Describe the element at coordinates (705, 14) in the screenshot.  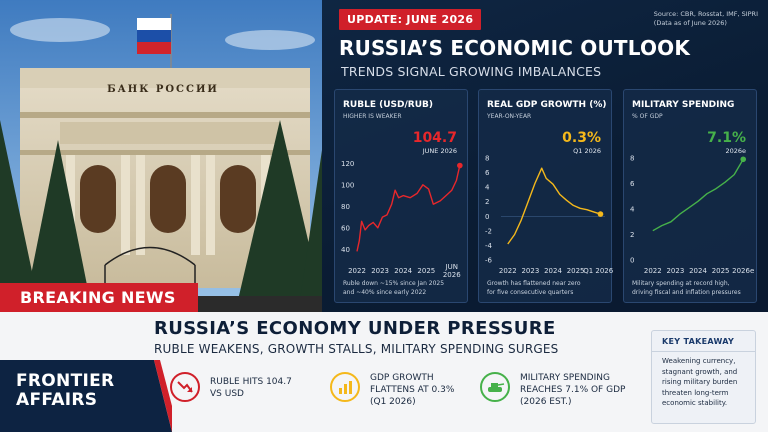
I see `source-line-1: Source: CBR, Rosstat, IMF, SIPRI` at that location.